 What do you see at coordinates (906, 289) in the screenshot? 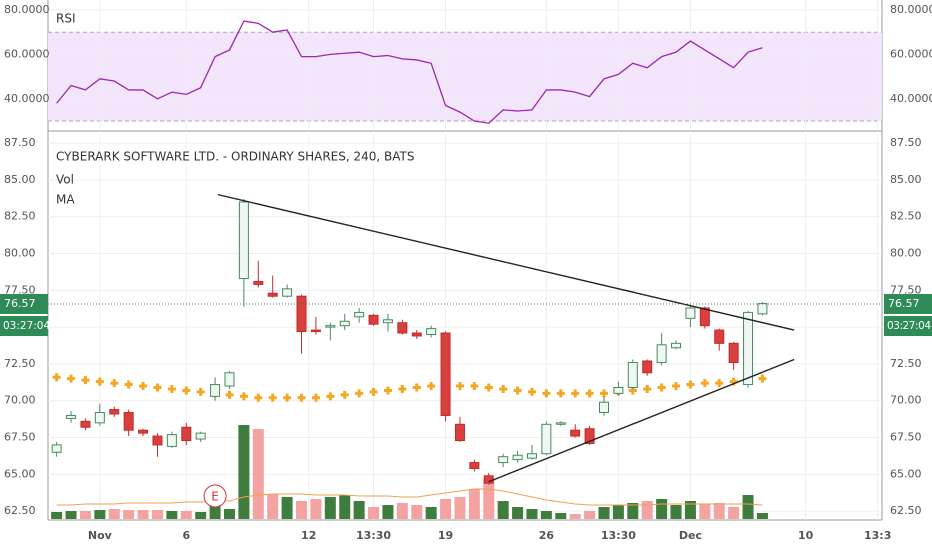
I see `y-tick-label: 77.50` at bounding box center [906, 289].